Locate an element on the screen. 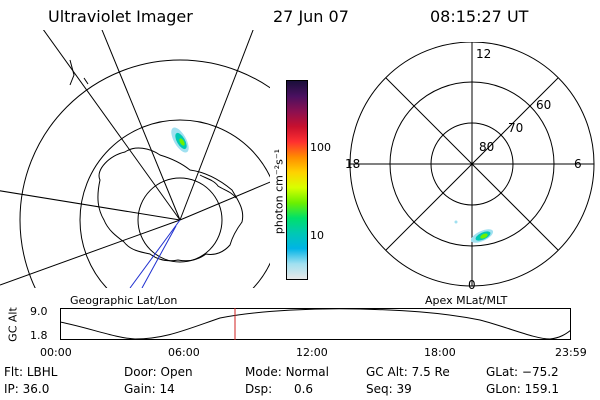  colorbar-tick-100: 100 is located at coordinates (320, 147).